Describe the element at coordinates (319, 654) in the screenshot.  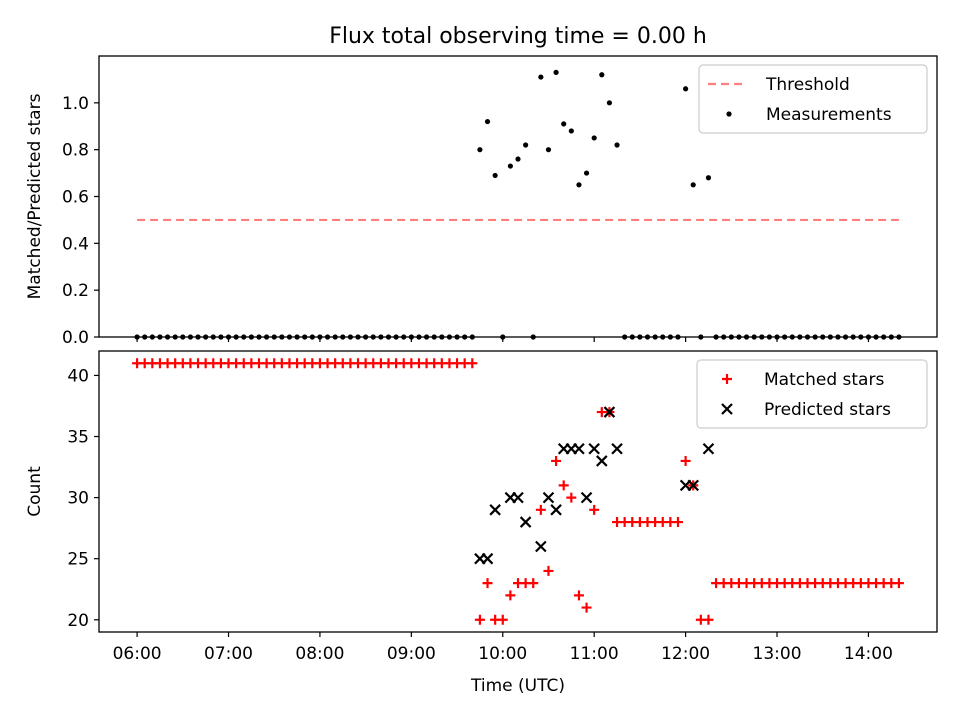
I see `x-tick-label: 08:00` at that location.